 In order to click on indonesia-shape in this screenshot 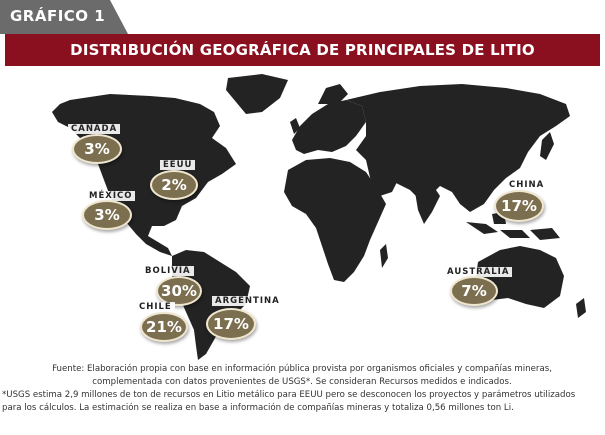, I will do `click(498, 225)`.